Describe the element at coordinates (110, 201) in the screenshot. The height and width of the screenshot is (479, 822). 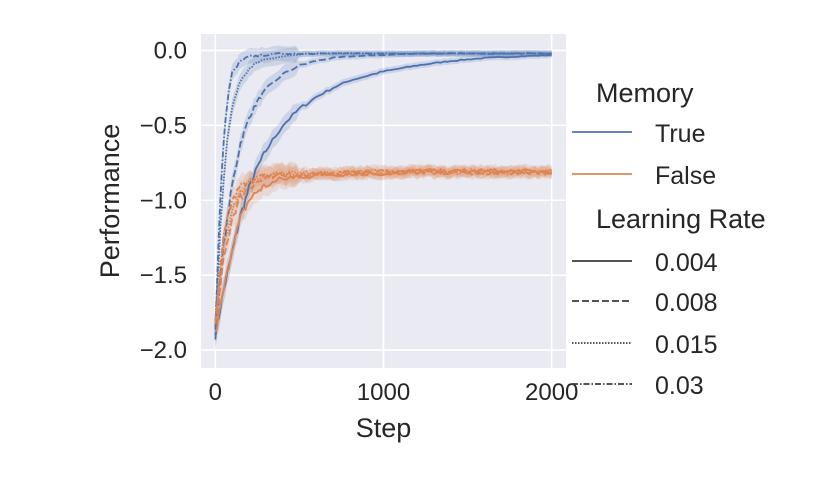
I see `y-axis-title: Performance` at that location.